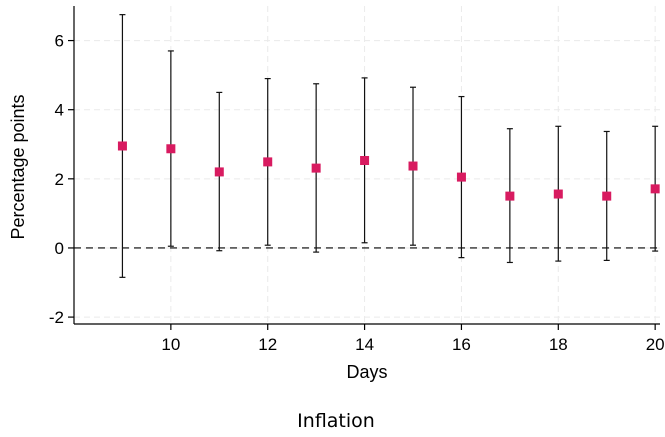 The image size is (665, 437). Describe the element at coordinates (267, 344) in the screenshot. I see `x-tick-label: 12` at that location.